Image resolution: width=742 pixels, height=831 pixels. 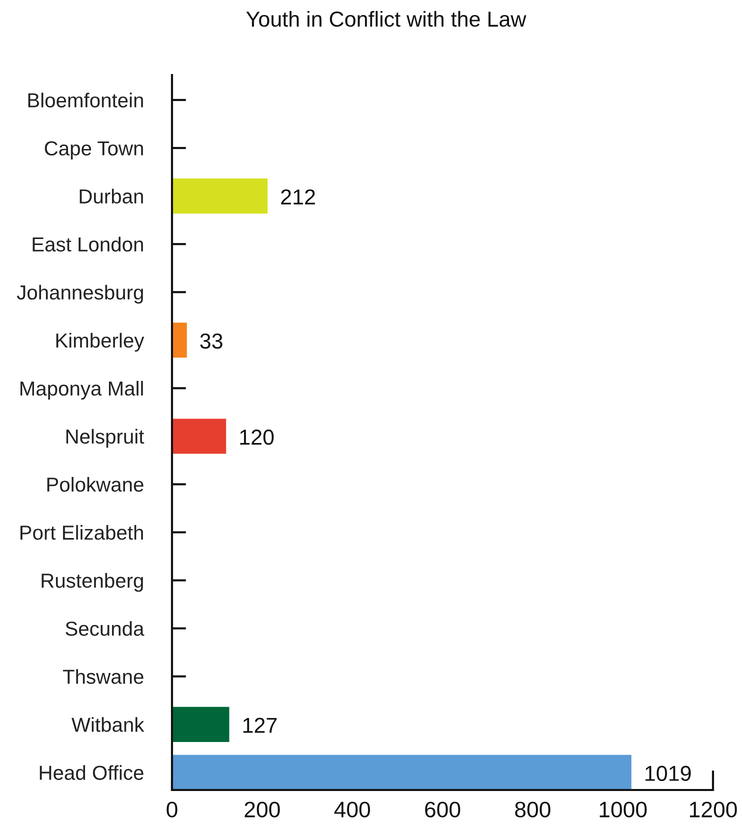 What do you see at coordinates (442, 810) in the screenshot?
I see `x-tick-label: 600` at bounding box center [442, 810].